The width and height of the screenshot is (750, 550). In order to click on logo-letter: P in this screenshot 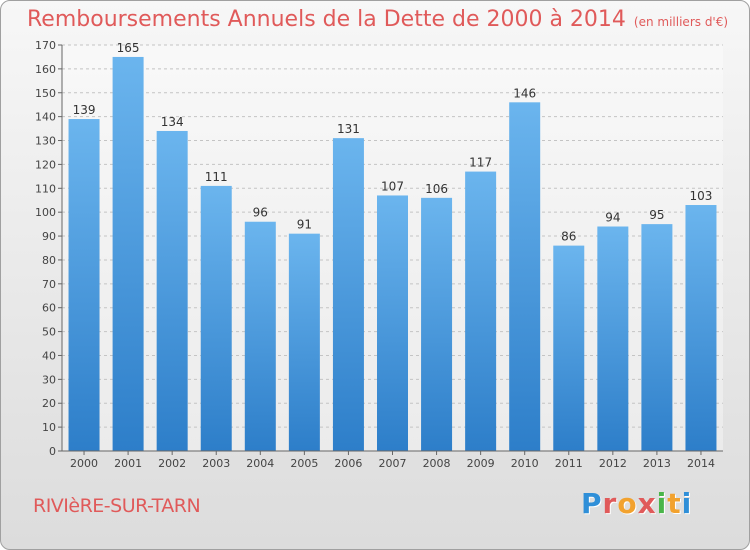, I will do `click(592, 503)`.